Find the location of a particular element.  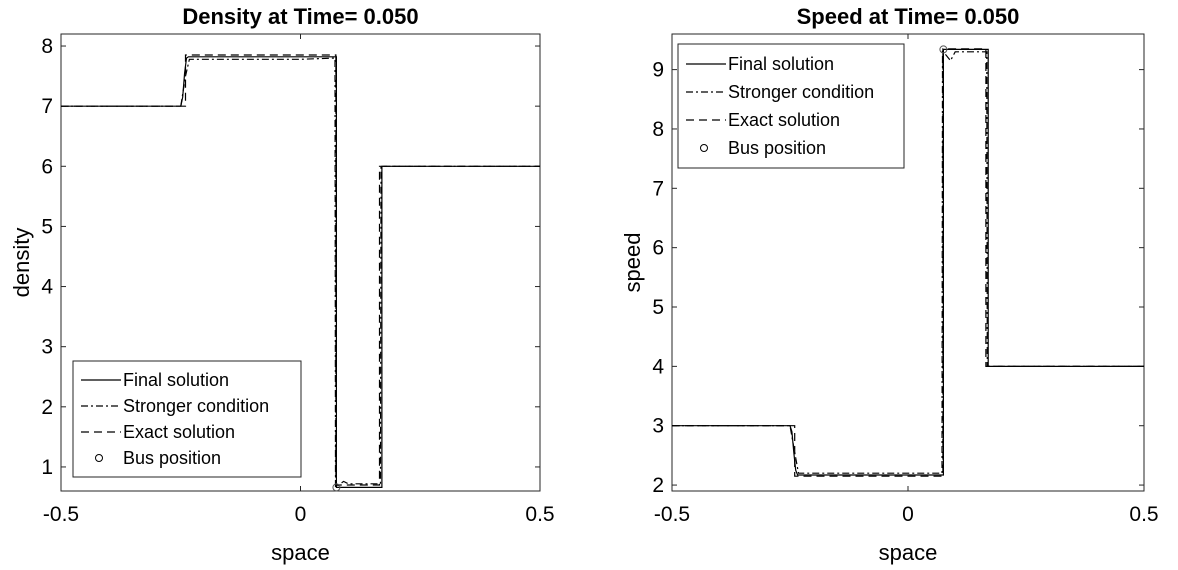

y-tick-label: 1 is located at coordinates (47, 467).